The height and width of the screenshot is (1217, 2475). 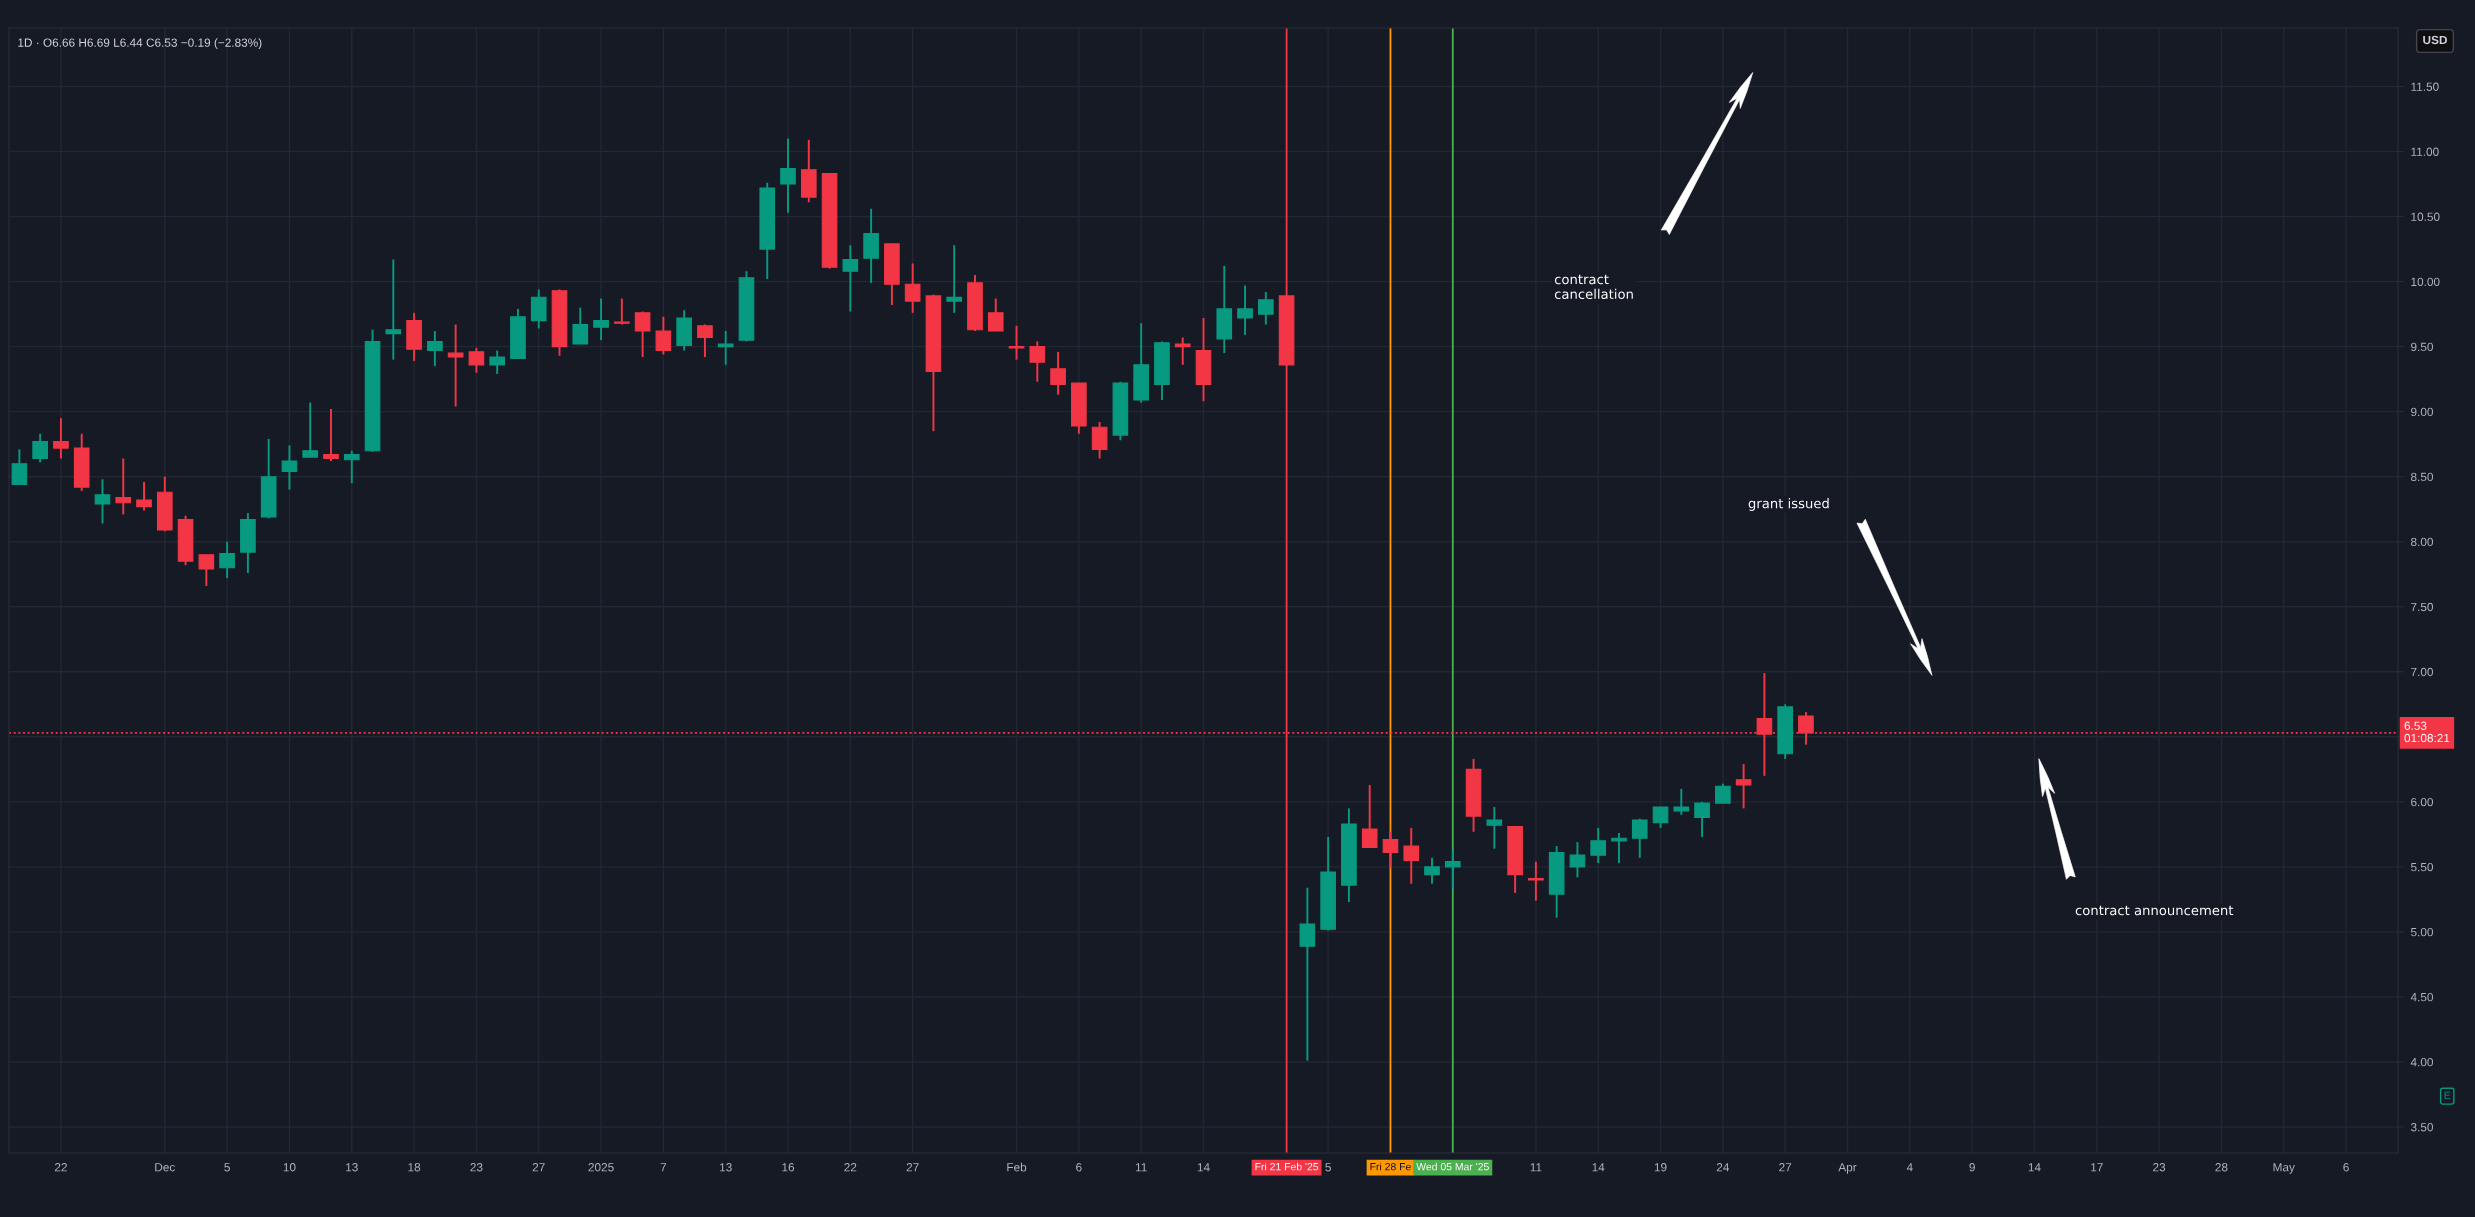 I want to click on x-tick-label: 2025, so click(x=601, y=1167).